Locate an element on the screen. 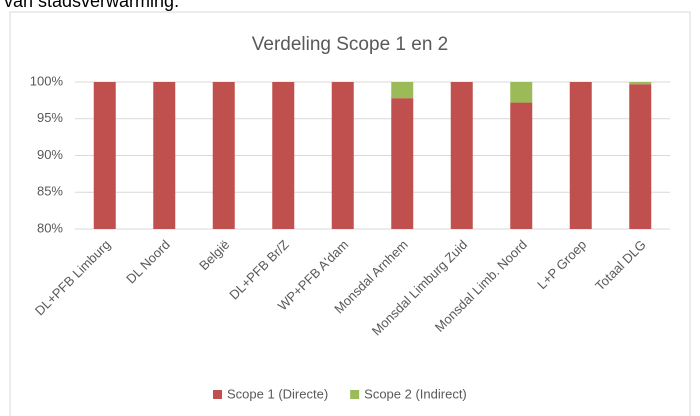  y-tick-label: 80% is located at coordinates (50, 227).